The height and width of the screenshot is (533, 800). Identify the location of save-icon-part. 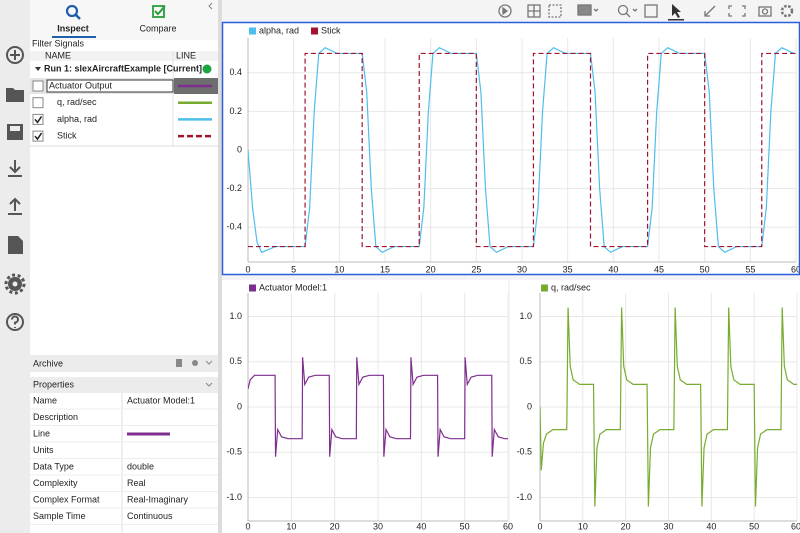
(15, 128).